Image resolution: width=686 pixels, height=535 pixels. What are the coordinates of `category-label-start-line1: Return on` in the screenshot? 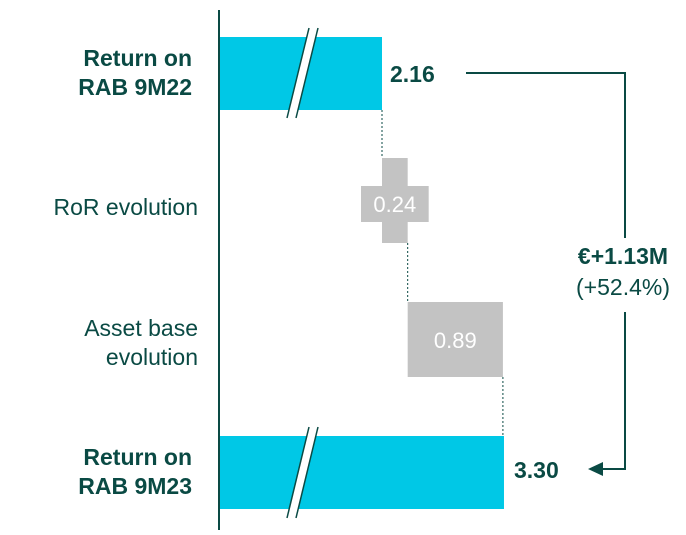 It's located at (137, 58).